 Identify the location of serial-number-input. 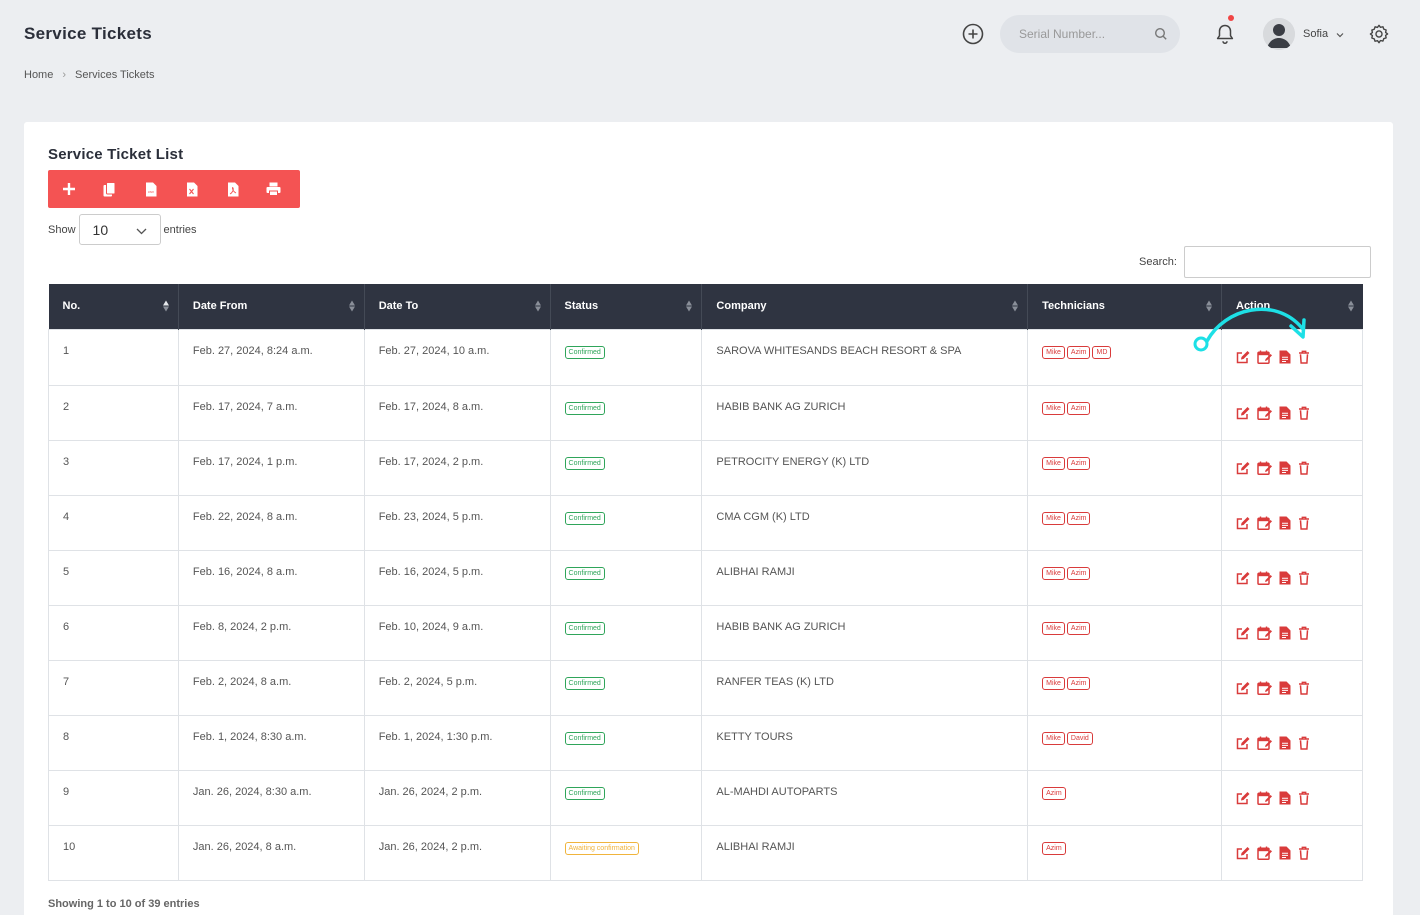
(1084, 34).